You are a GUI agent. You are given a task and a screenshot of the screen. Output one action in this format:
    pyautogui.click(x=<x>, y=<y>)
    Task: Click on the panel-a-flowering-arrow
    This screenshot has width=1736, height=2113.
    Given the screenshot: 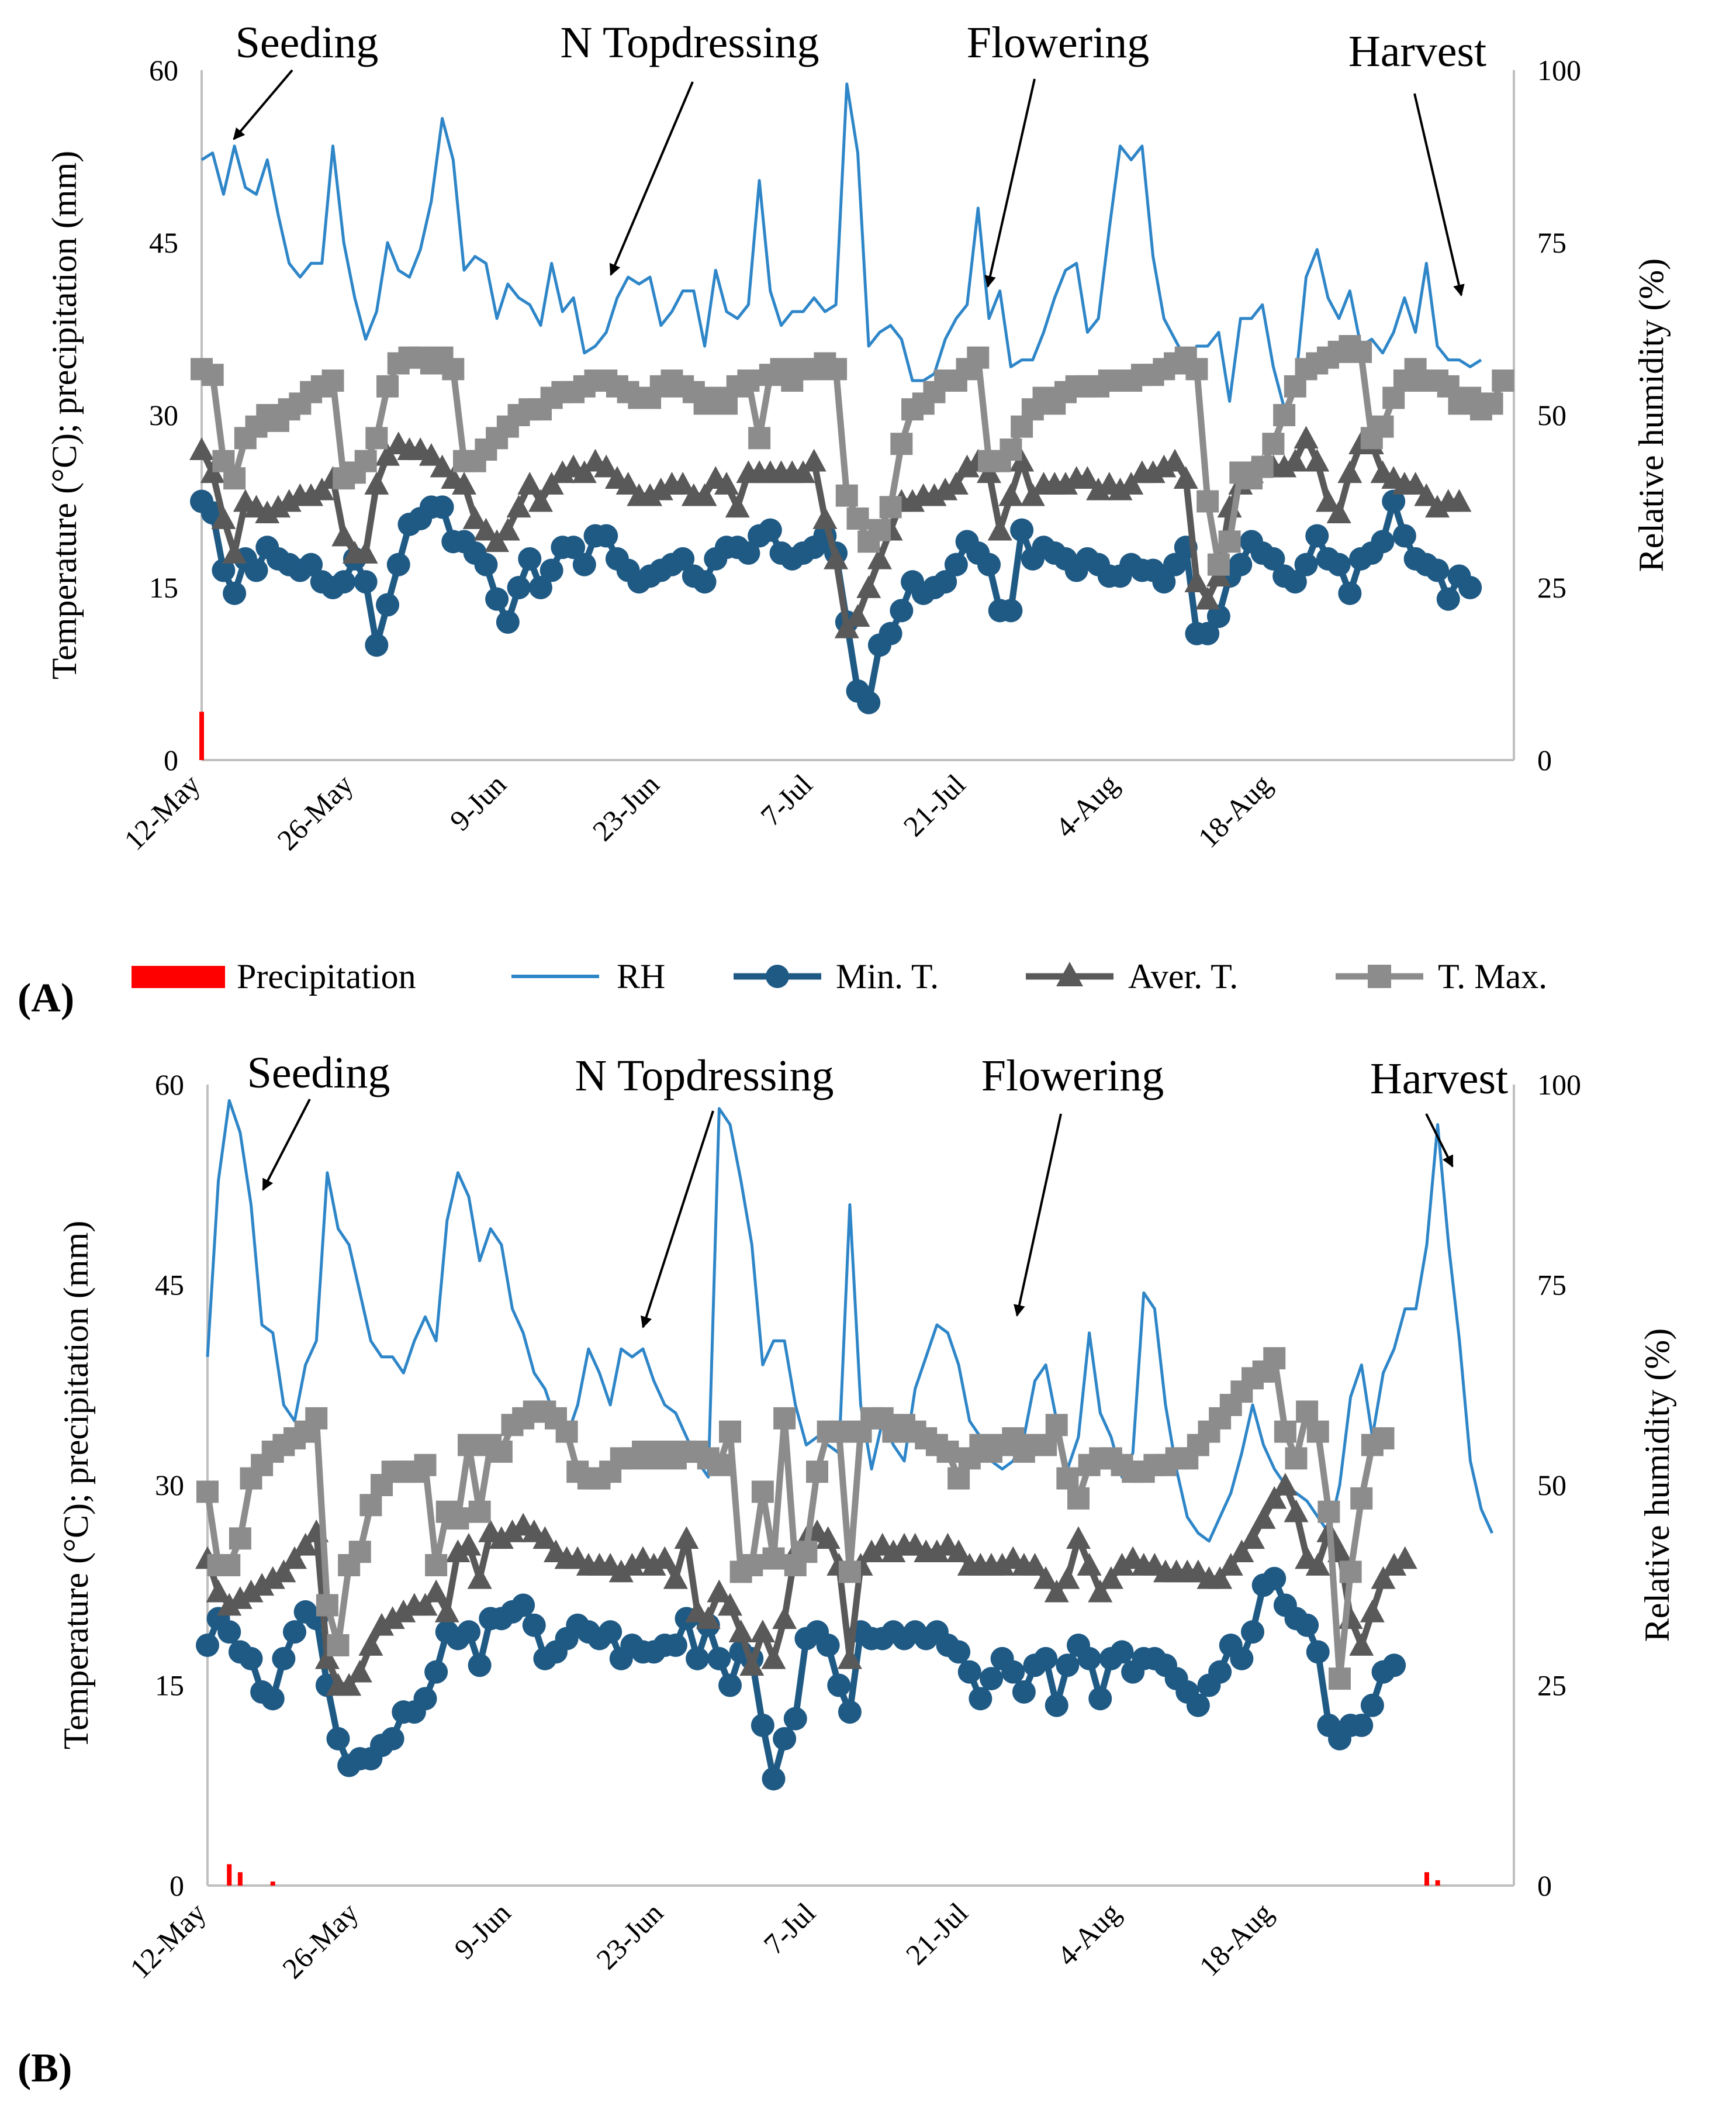 What is the action you would take?
    pyautogui.click(x=1010, y=183)
    